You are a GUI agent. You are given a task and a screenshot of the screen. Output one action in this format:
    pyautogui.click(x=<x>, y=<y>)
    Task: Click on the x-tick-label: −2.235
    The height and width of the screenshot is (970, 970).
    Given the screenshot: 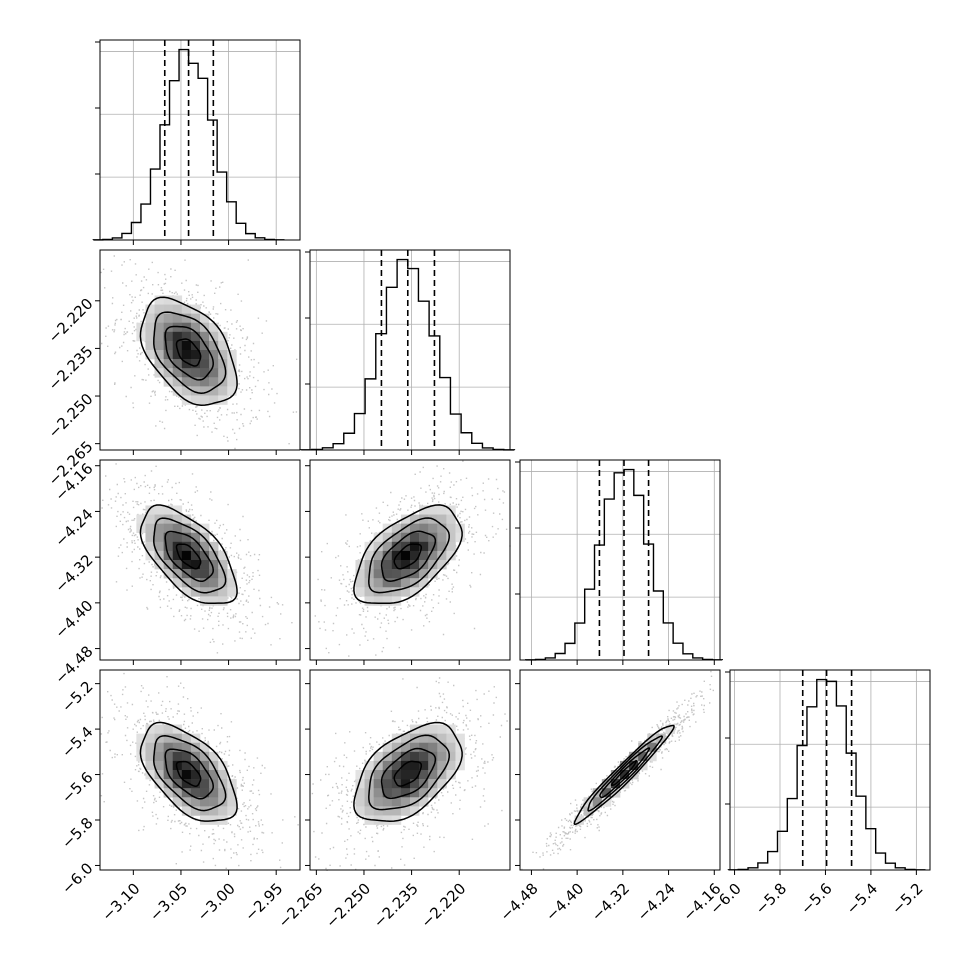 What is the action you would take?
    pyautogui.click(x=396, y=906)
    